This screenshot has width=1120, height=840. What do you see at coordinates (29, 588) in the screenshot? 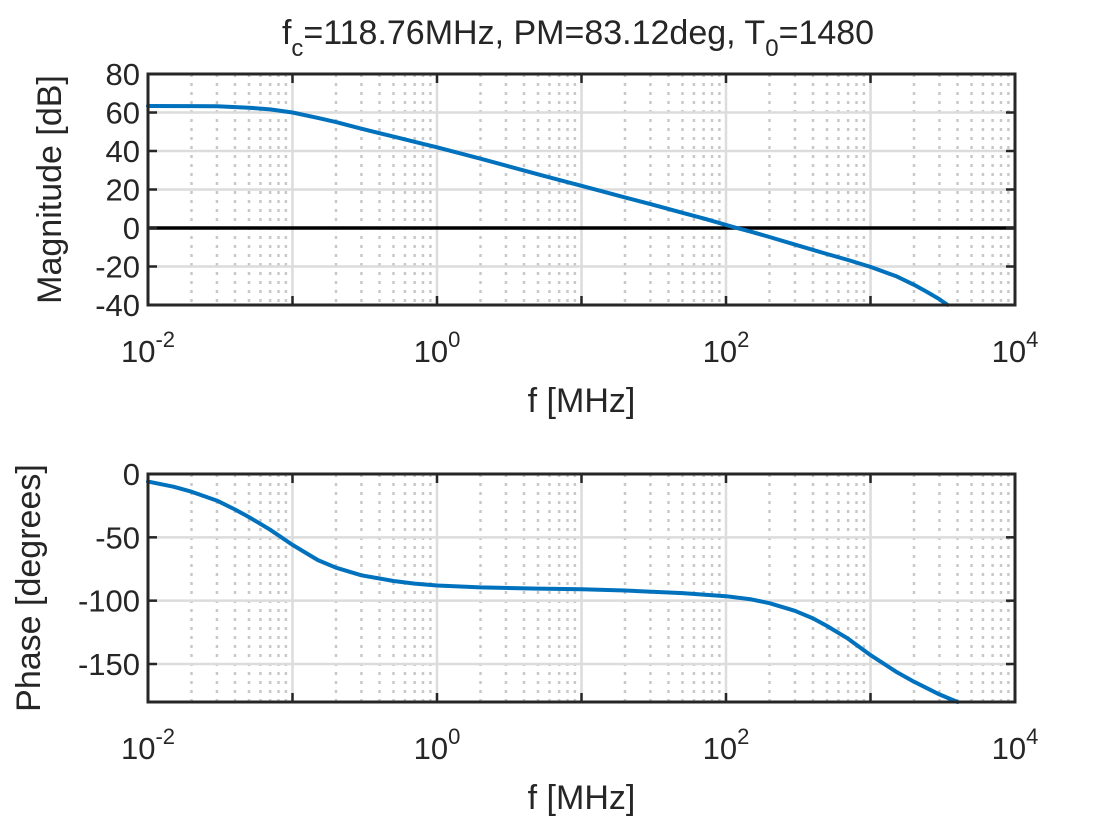
I see `phase-y-axis-label: Phase [degrees]` at bounding box center [29, 588].